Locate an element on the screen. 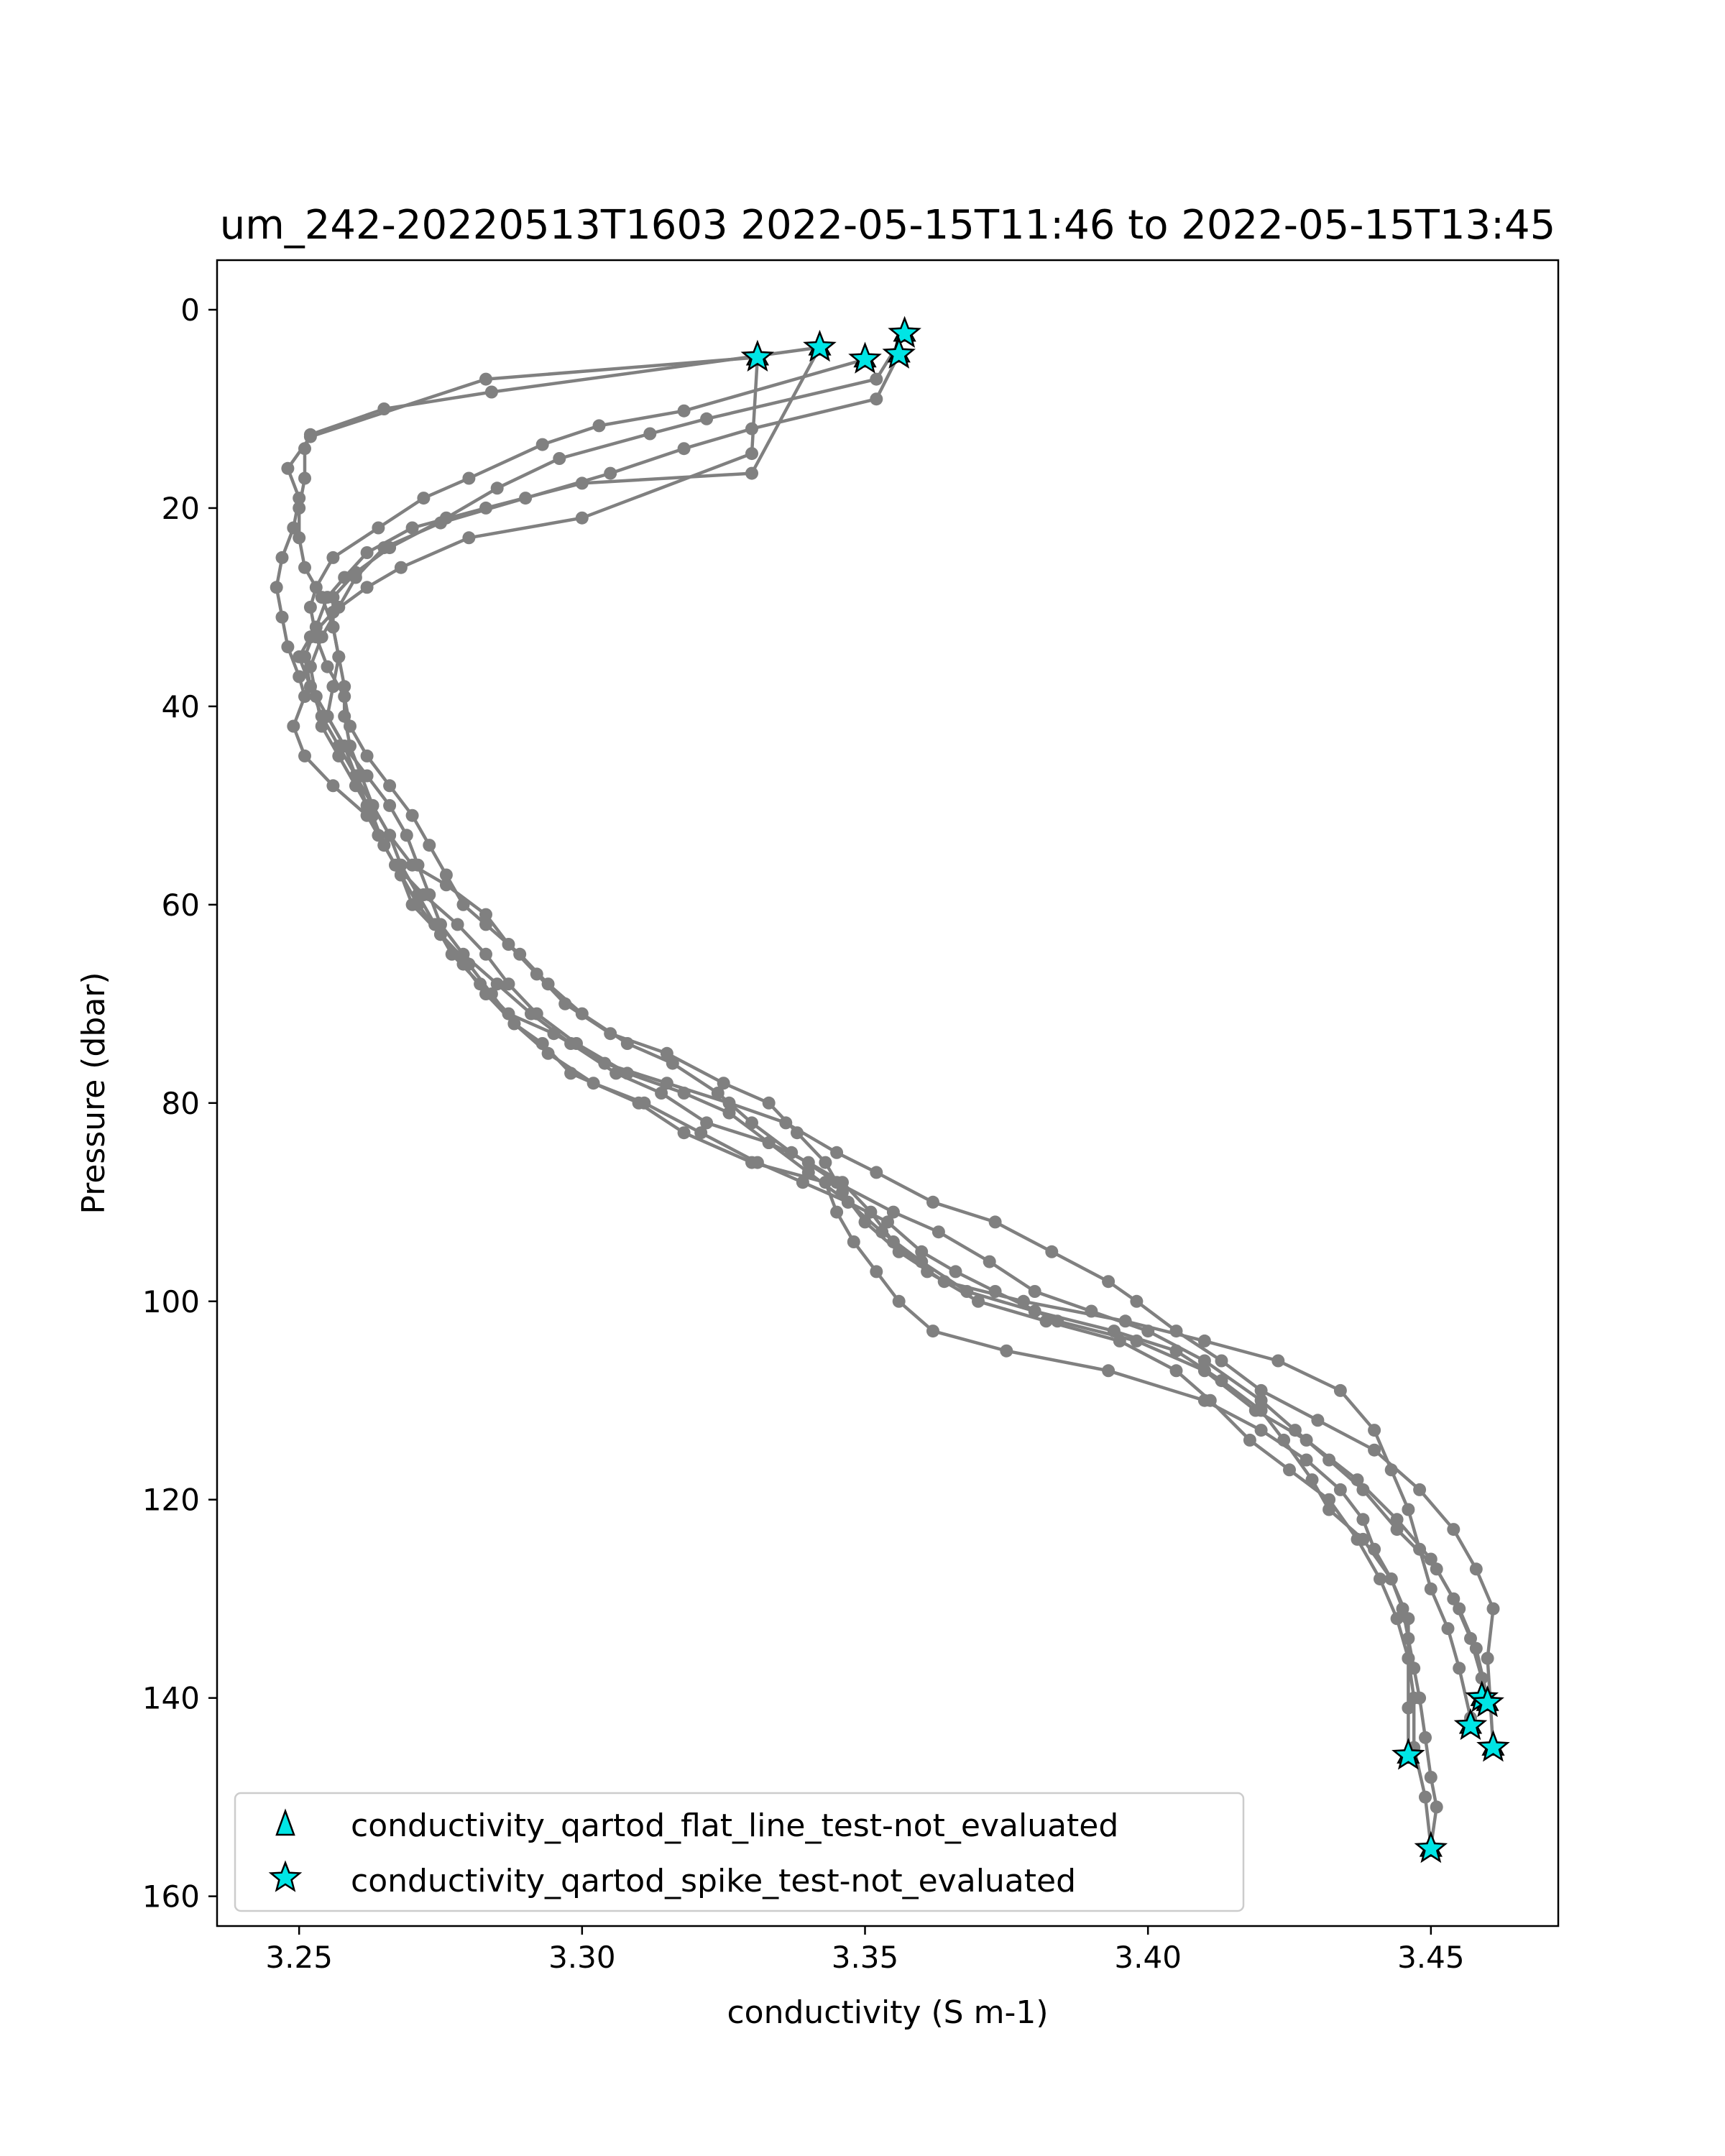 Image resolution: width=1725 pixels, height=2156 pixels. y-tick-label: 160 is located at coordinates (171, 1897).